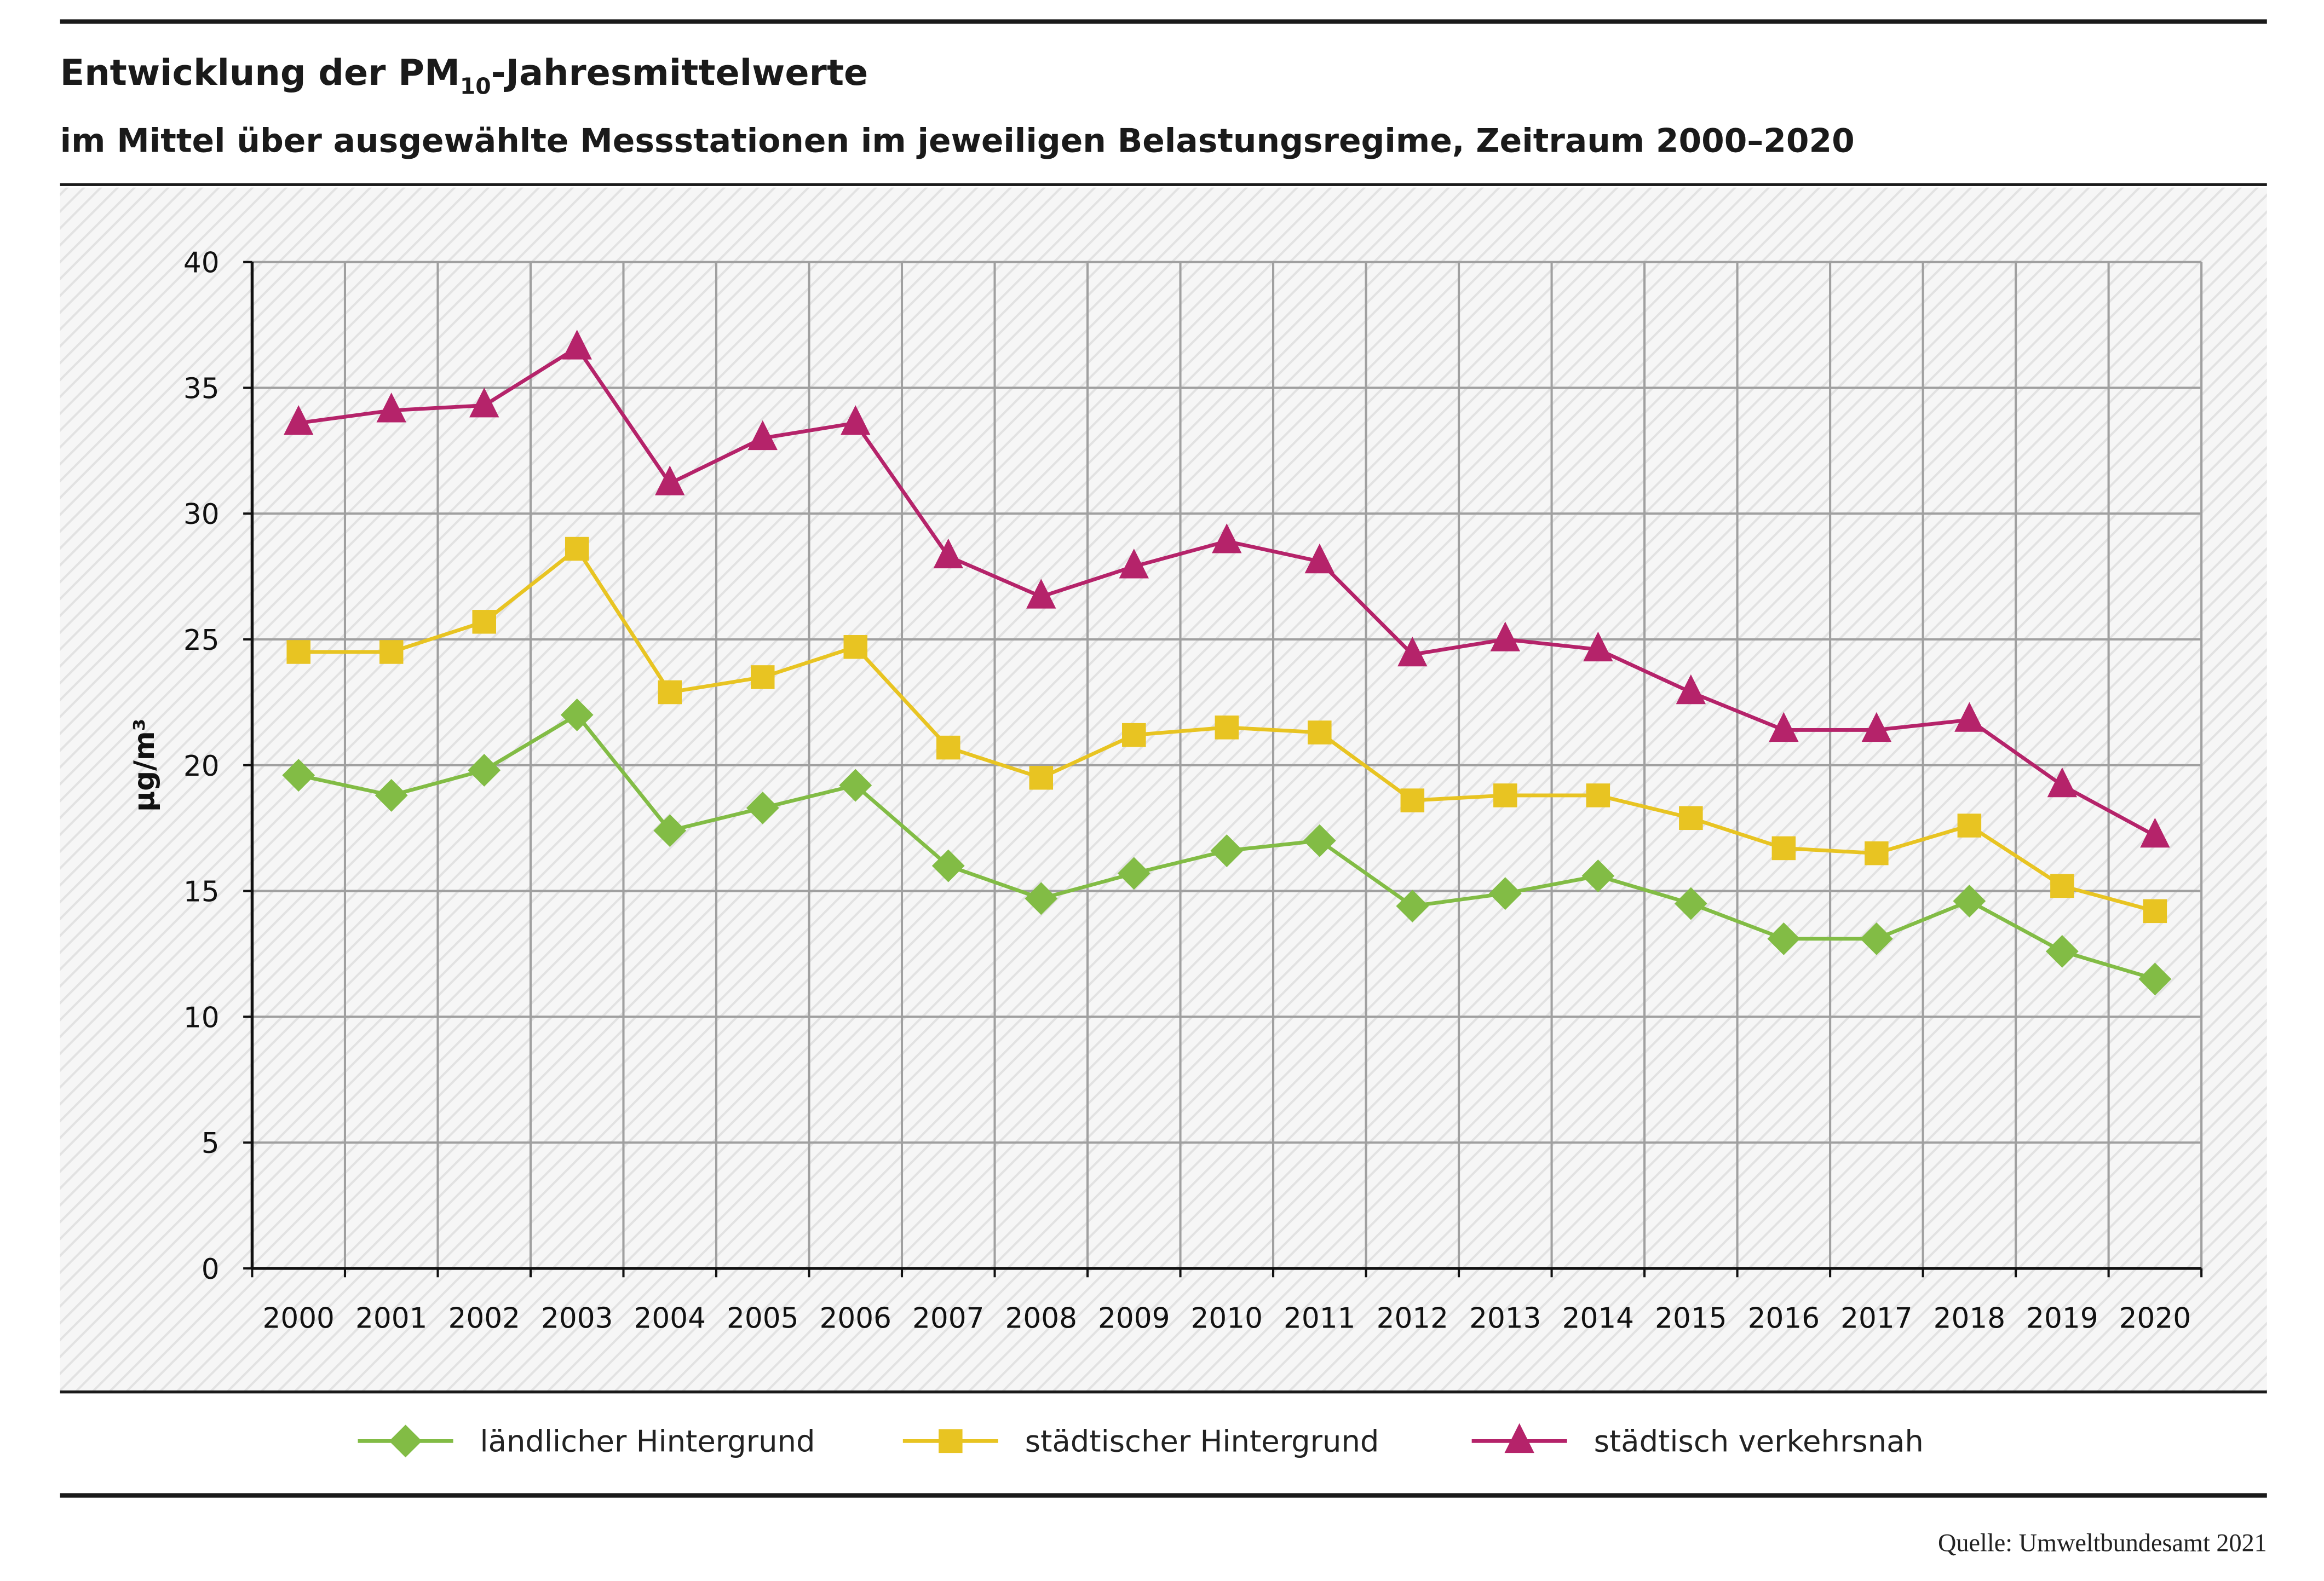  What do you see at coordinates (1227, 1318) in the screenshot?
I see `x-tick-label: 2010` at bounding box center [1227, 1318].